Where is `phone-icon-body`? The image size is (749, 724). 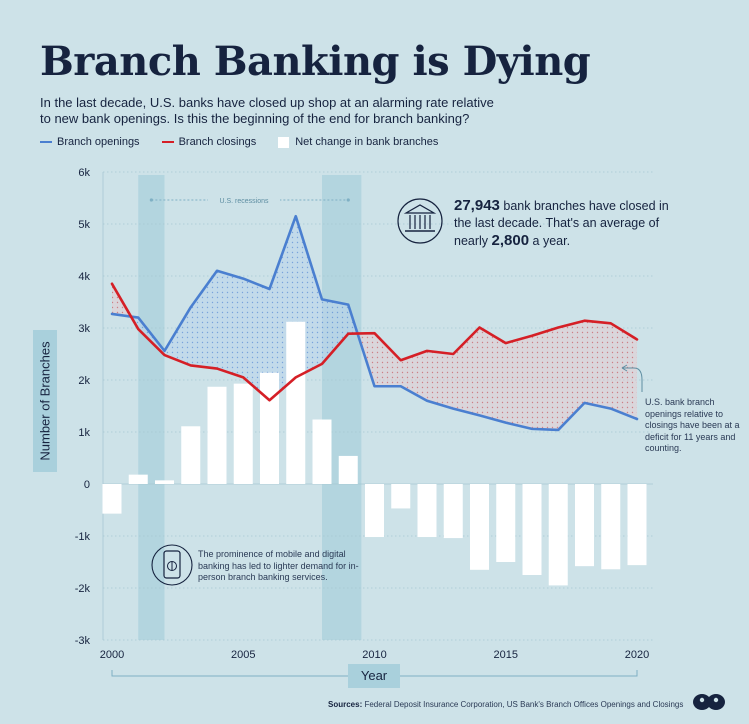
phone-icon-body is located at coordinates (172, 564).